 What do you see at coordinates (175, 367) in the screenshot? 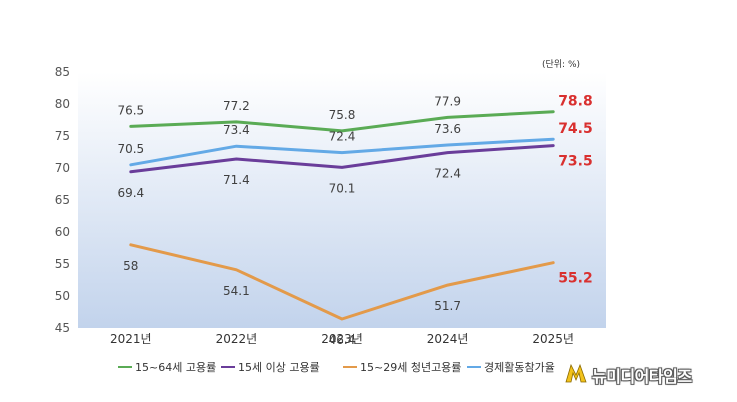
I see `legend-label: 15~64세 고용률` at bounding box center [175, 367].